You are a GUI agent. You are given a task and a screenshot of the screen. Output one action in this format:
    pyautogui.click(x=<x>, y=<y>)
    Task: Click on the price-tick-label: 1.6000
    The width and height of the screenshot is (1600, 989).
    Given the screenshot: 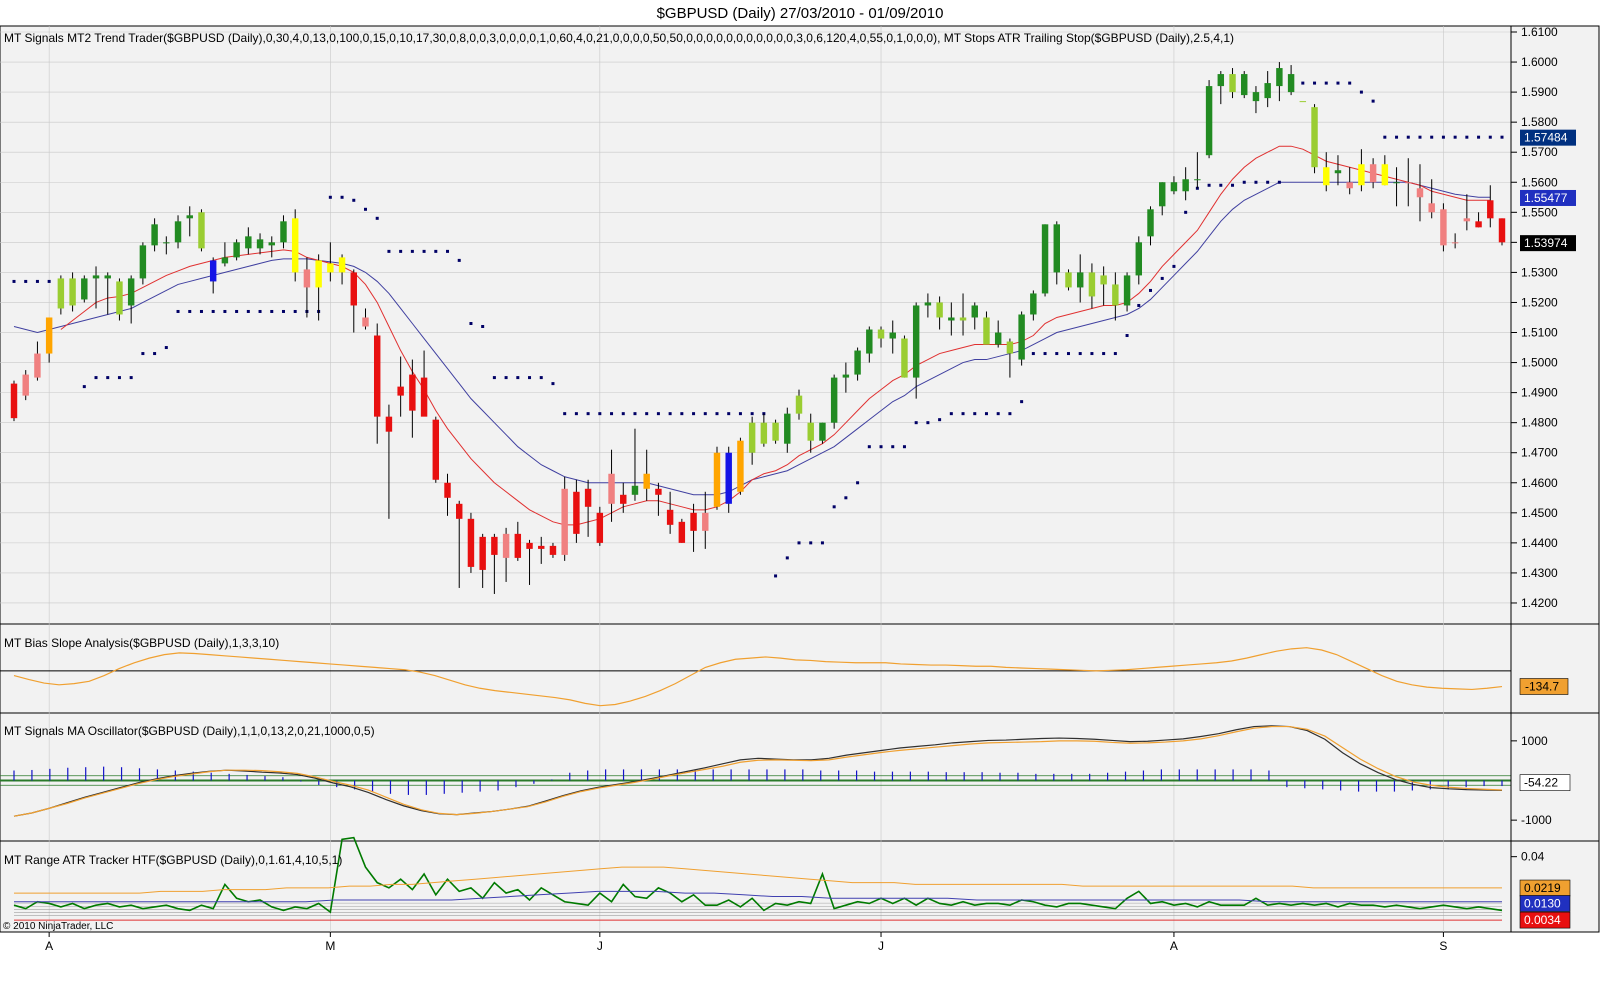 What is the action you would take?
    pyautogui.click(x=1539, y=62)
    